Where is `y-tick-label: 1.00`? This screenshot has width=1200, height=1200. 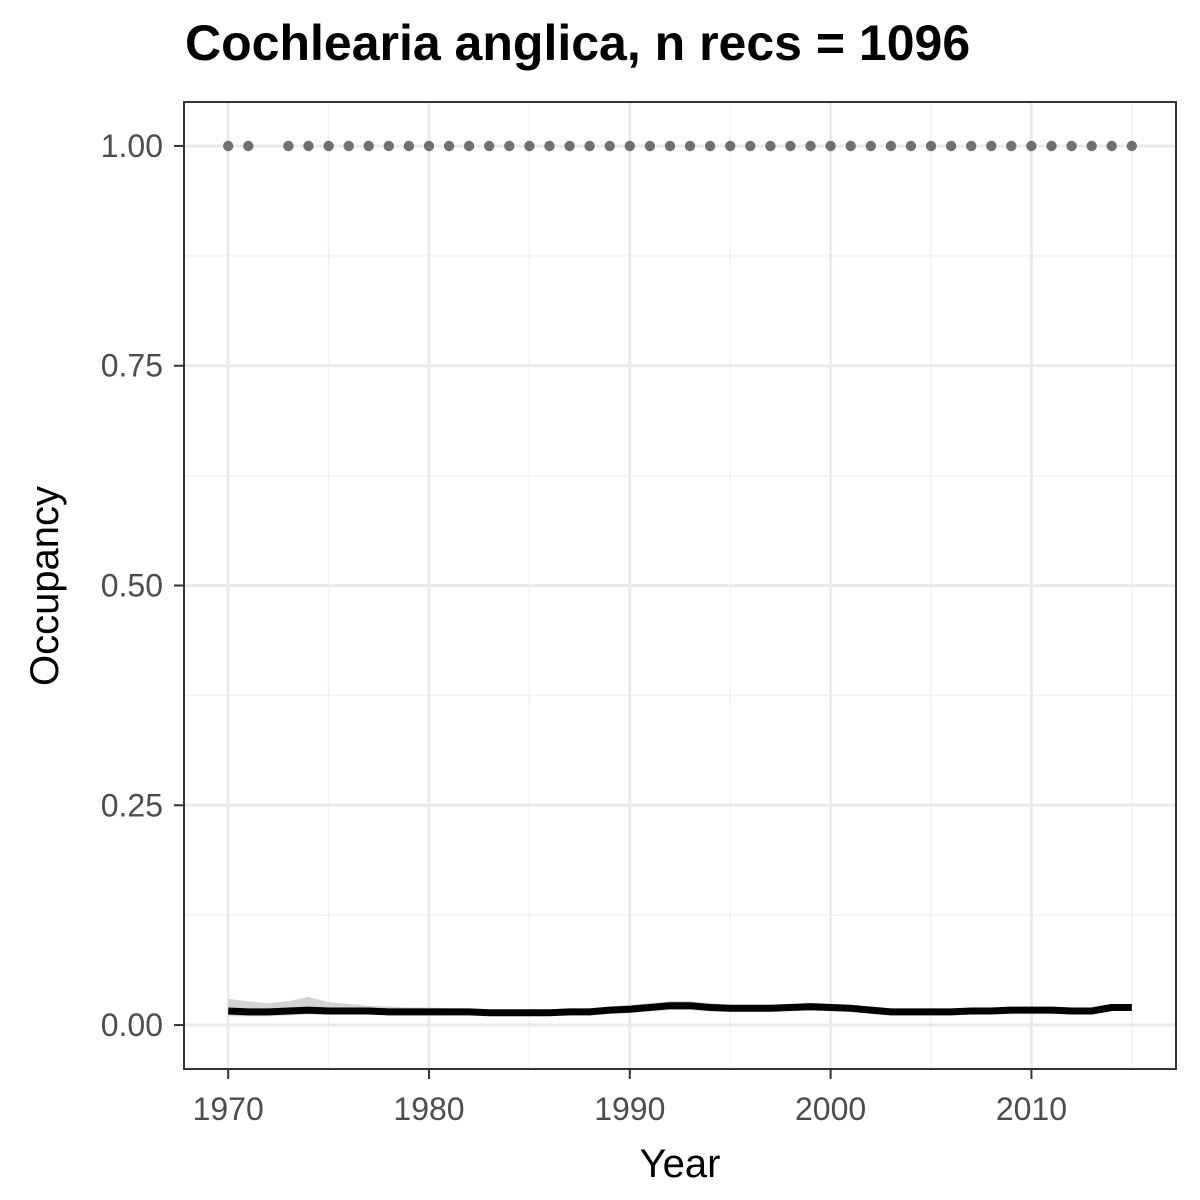 y-tick-label: 1.00 is located at coordinates (132, 146).